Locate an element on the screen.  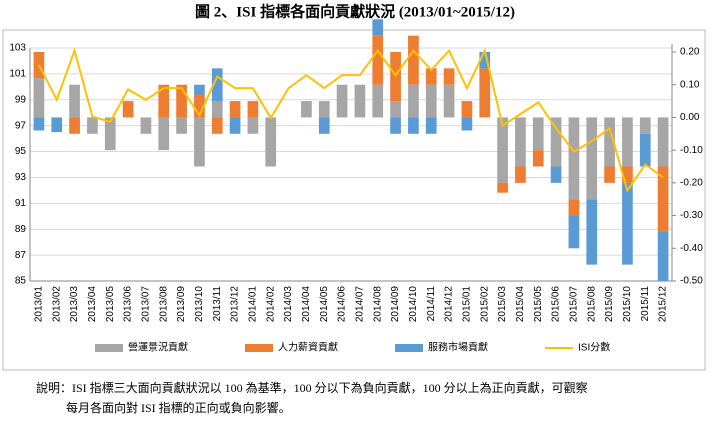
x-tick-label: 2015/03 is located at coordinates (502, 304).